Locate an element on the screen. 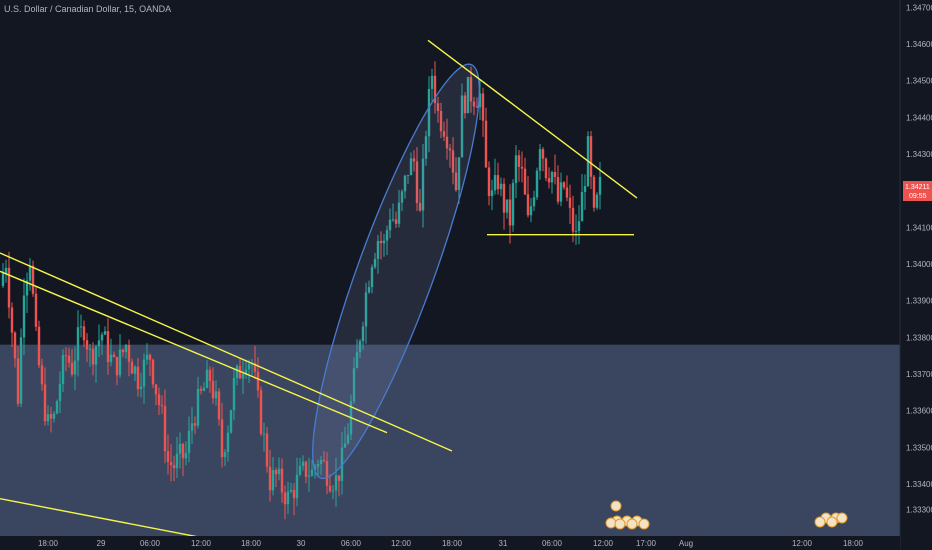 The image size is (932, 550). price-tag: 1.34211 09:55 is located at coordinates (917, 191).